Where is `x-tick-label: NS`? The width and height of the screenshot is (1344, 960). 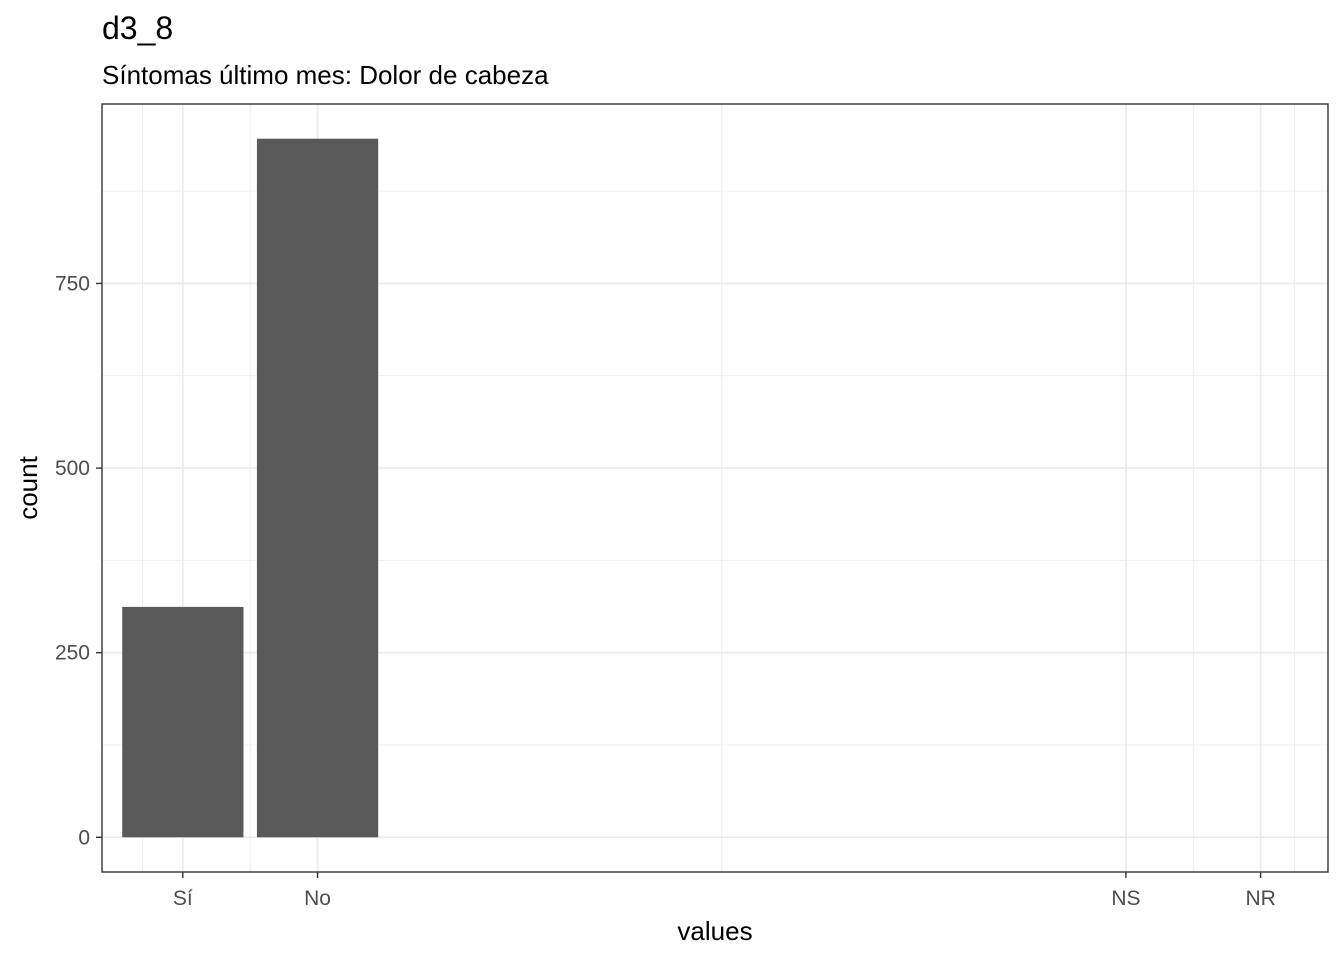 x-tick-label: NS is located at coordinates (1125, 898).